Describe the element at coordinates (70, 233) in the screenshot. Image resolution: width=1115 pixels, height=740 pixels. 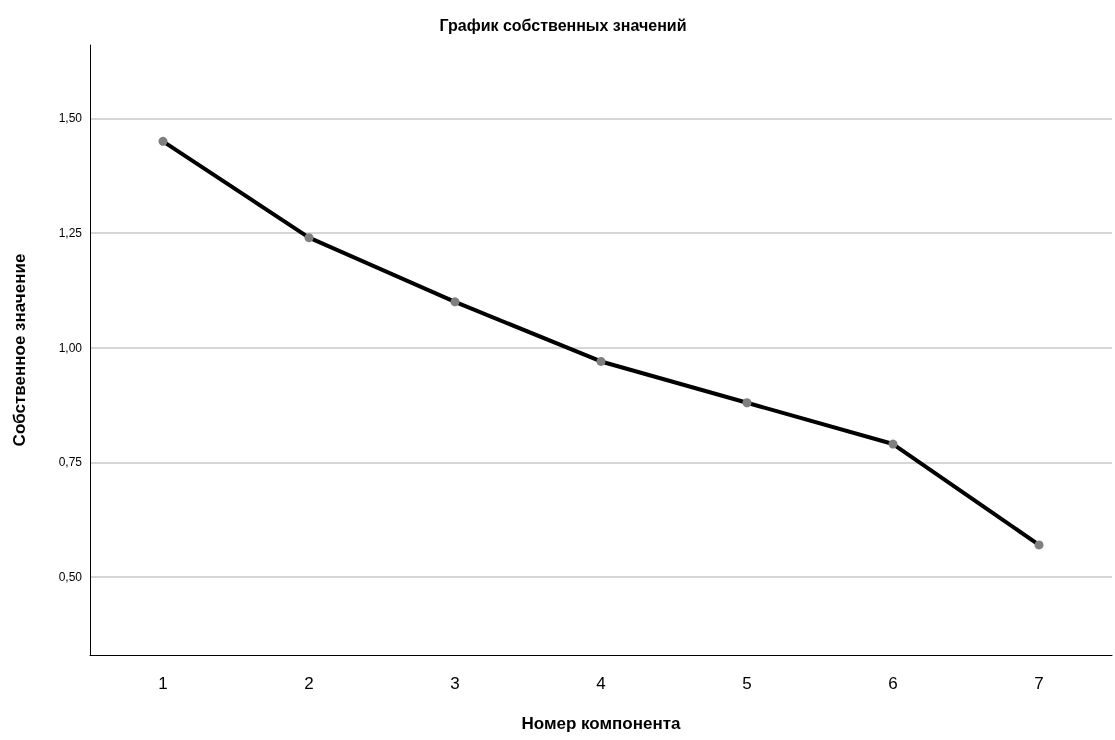
I see `y-tick-label: 1,25` at that location.